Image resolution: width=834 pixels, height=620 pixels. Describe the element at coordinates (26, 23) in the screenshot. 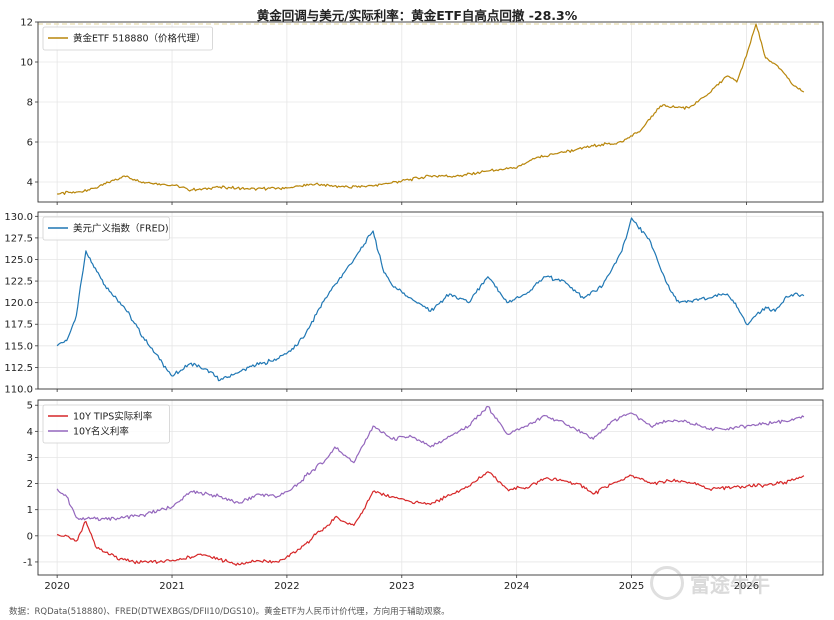

I see `y-tick-label: 12` at that location.